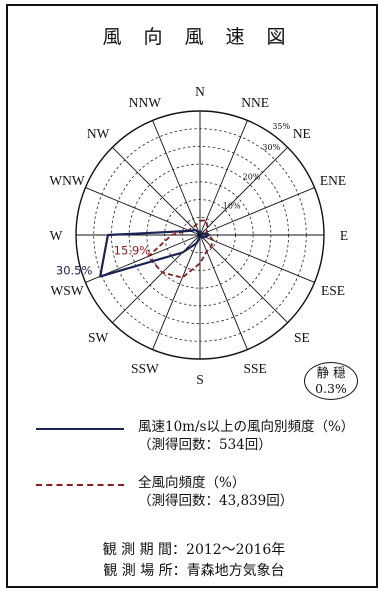 Image resolution: width=388 pixels, height=596 pixels. I want to click on series-all-wind, so click(181, 249).